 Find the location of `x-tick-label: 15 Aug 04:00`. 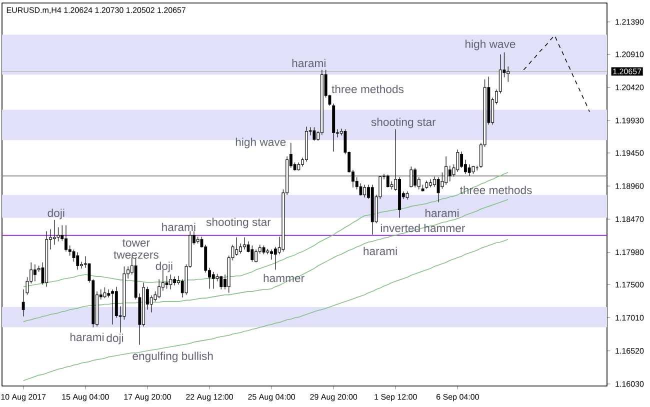

x-tick-label: 15 Aug 04:00 is located at coordinates (85, 398).